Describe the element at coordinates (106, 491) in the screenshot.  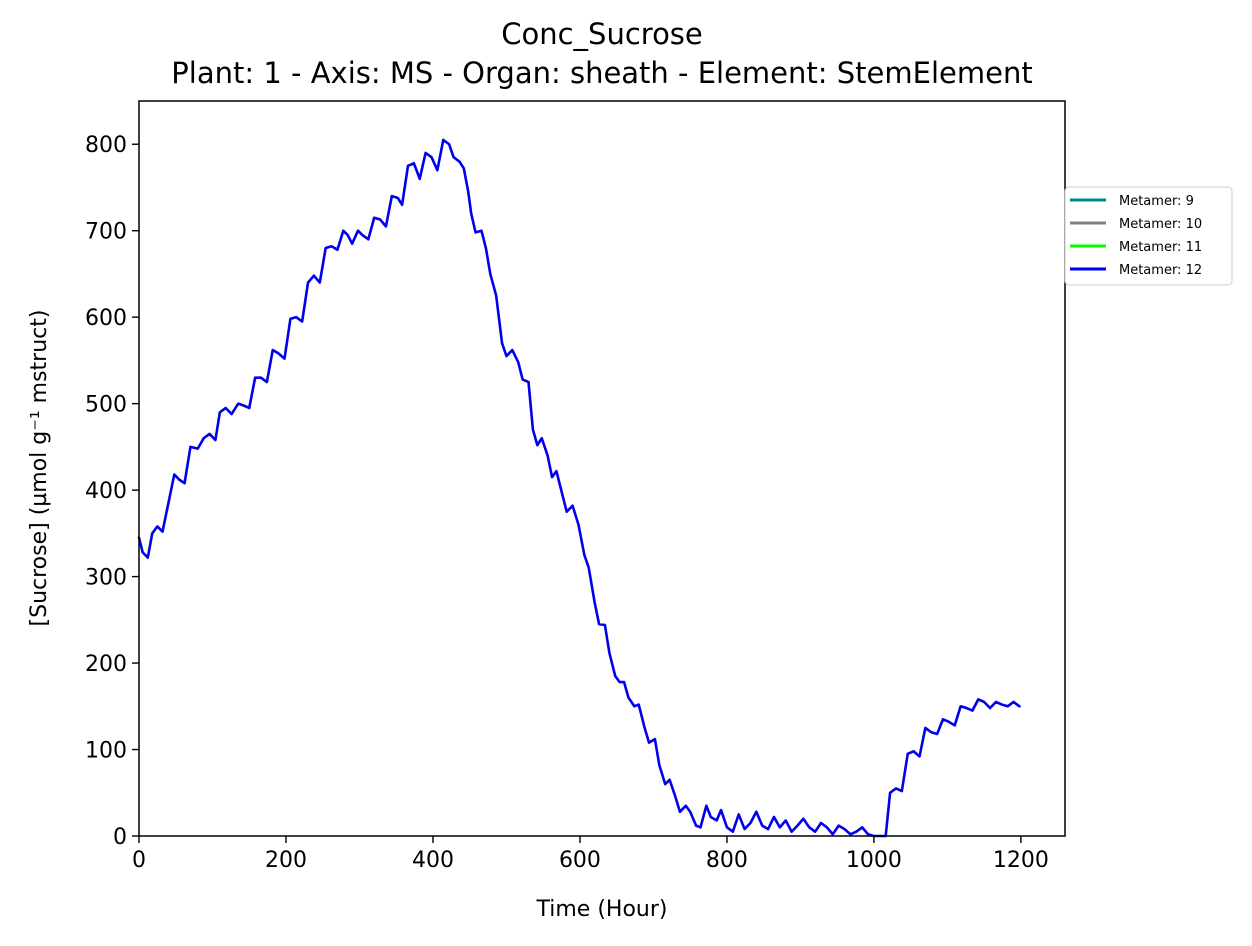
I see `y-tick-label: 400` at that location.